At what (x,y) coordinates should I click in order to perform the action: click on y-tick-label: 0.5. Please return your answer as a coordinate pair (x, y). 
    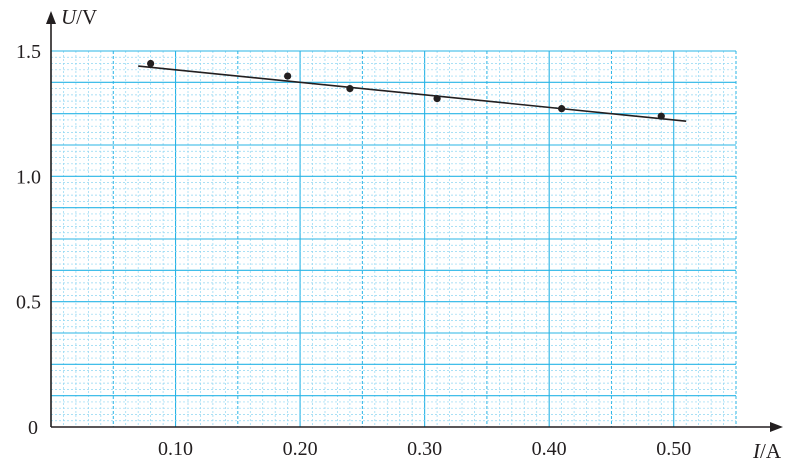
    Looking at the image, I should click on (28, 303).